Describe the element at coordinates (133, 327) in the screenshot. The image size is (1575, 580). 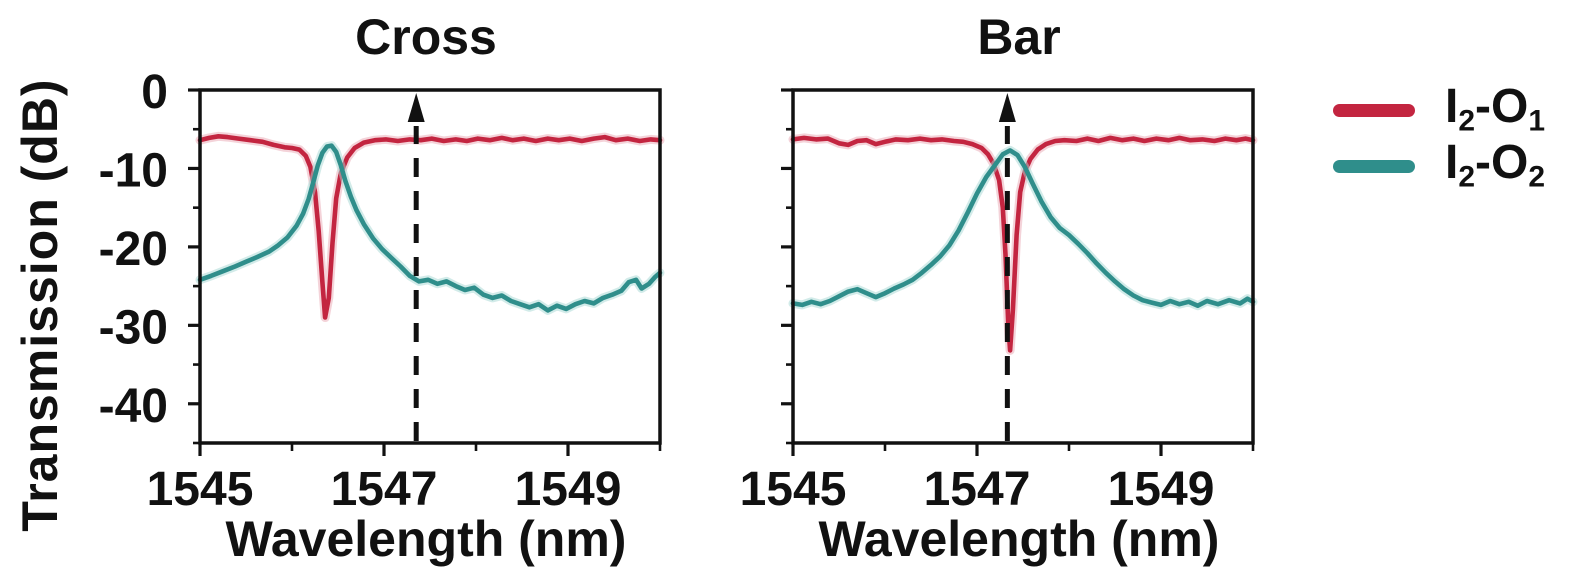
I see `y-tick-label: -30` at that location.